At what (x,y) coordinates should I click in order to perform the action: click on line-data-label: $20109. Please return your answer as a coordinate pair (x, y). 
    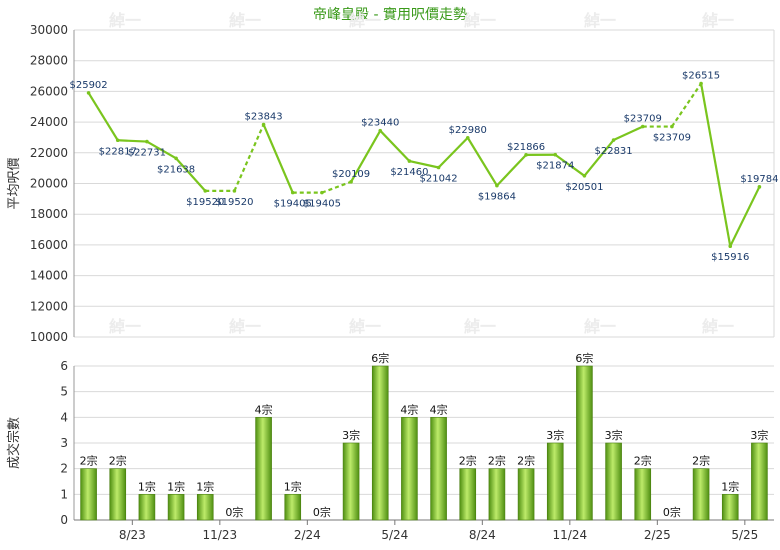
    Looking at the image, I should click on (351, 174).